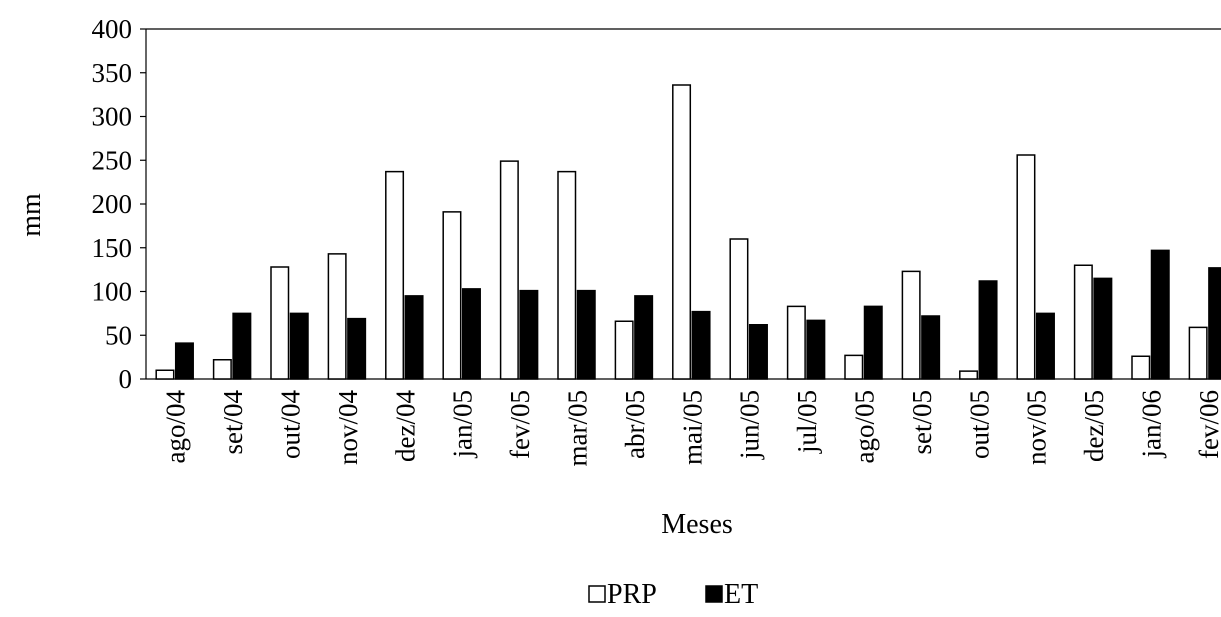 The image size is (1221, 617). What do you see at coordinates (176, 427) in the screenshot?
I see `x-tick-label: ago/04` at bounding box center [176, 427].